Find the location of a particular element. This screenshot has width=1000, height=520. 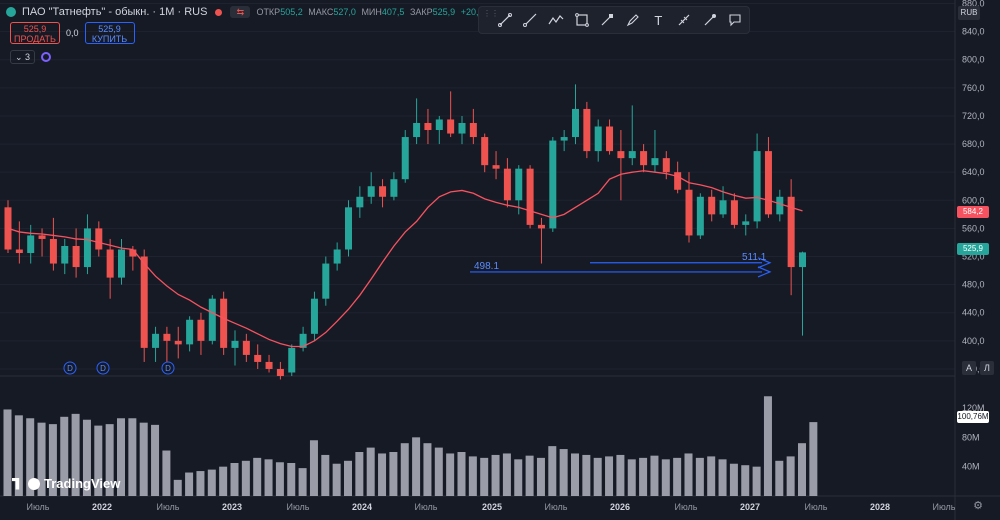

pen-icon is located at coordinates (633, 20).